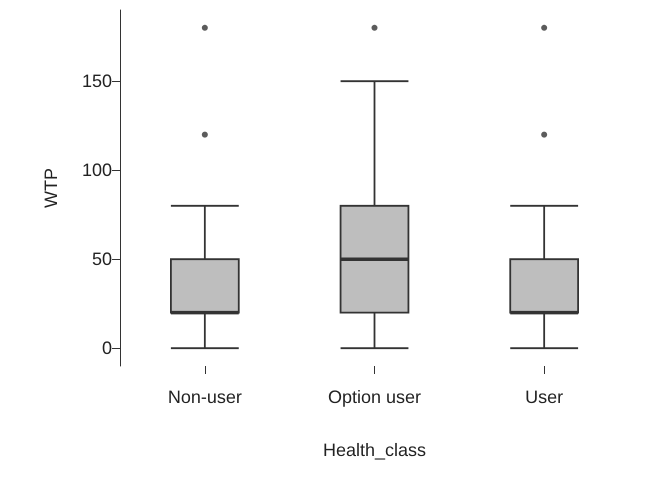  Describe the element at coordinates (374, 450) in the screenshot. I see `x-axis-title: Health_class` at that location.